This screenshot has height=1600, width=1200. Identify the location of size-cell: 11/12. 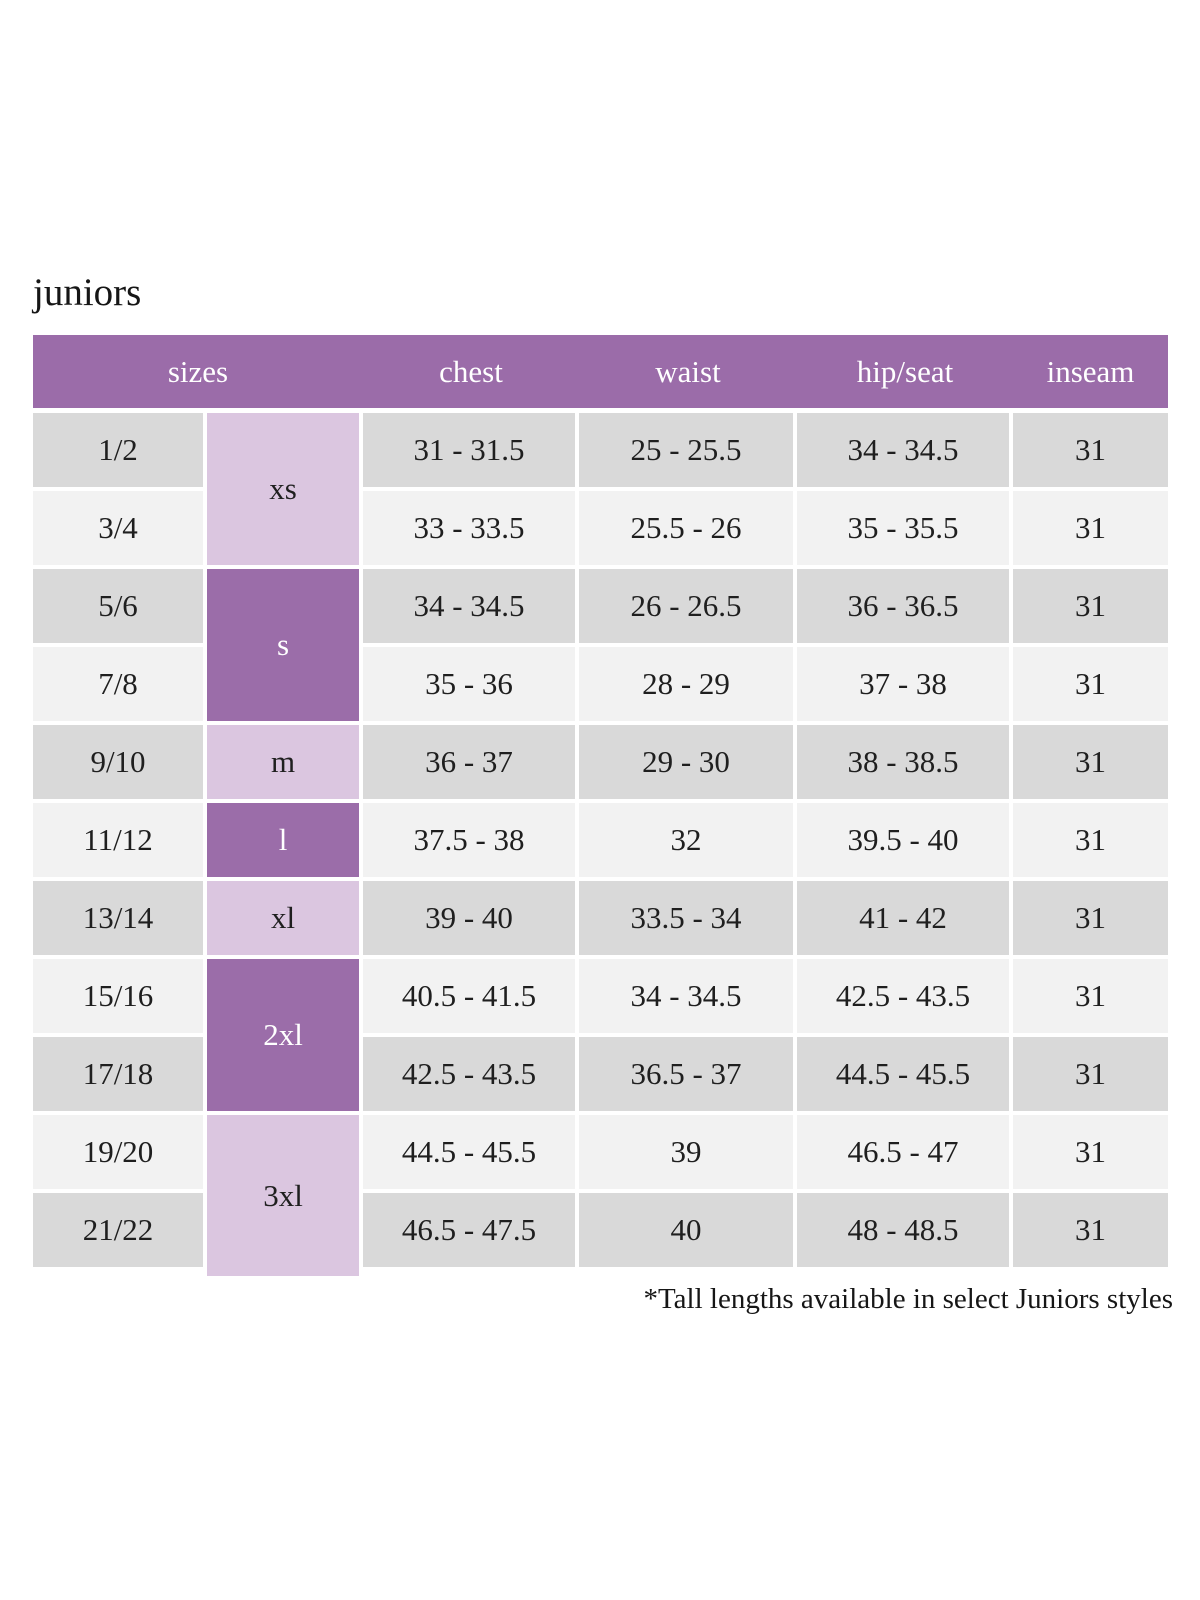
(118, 840).